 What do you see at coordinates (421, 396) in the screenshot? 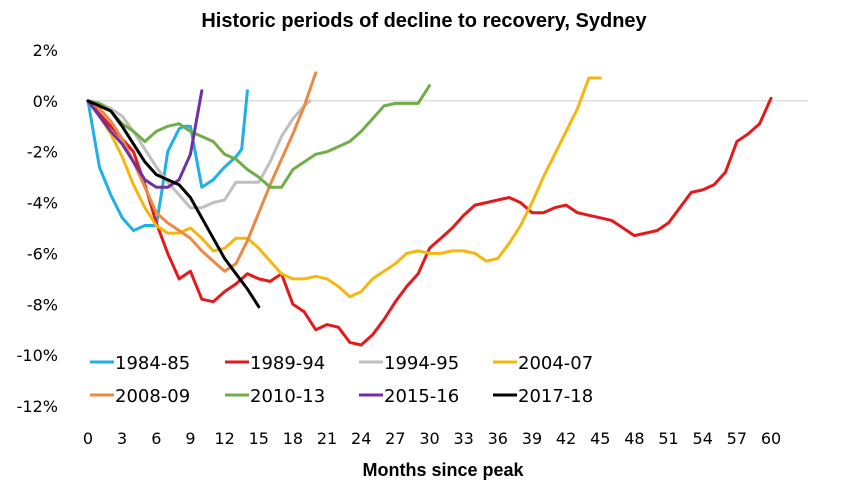
I see `legend-label: 2015-16` at bounding box center [421, 396].